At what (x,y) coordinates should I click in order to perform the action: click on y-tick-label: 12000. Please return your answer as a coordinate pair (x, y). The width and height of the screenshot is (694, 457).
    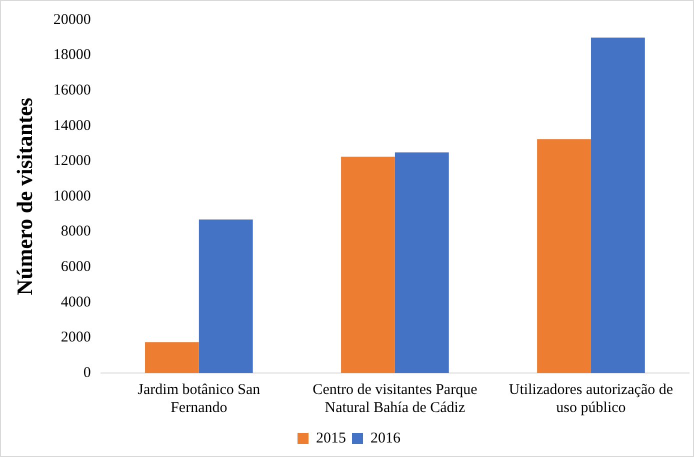
    Looking at the image, I should click on (72, 161).